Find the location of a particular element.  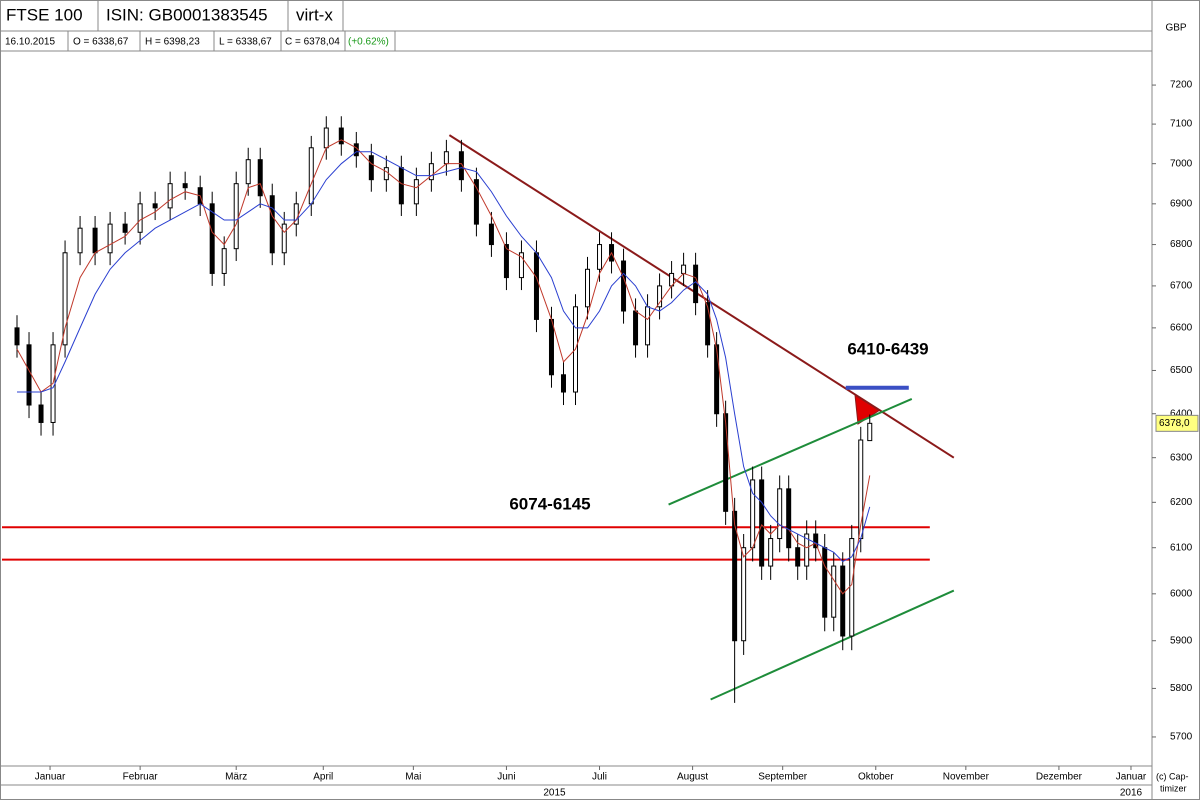

date: 16.10.2015 is located at coordinates (30, 42).